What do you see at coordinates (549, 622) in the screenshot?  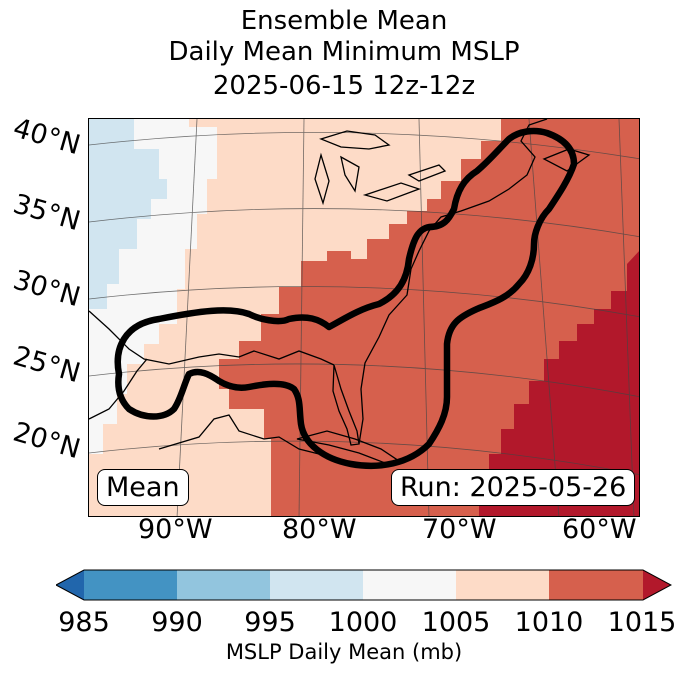 I see `colorbar-tick-1010: 1010` at bounding box center [549, 622].